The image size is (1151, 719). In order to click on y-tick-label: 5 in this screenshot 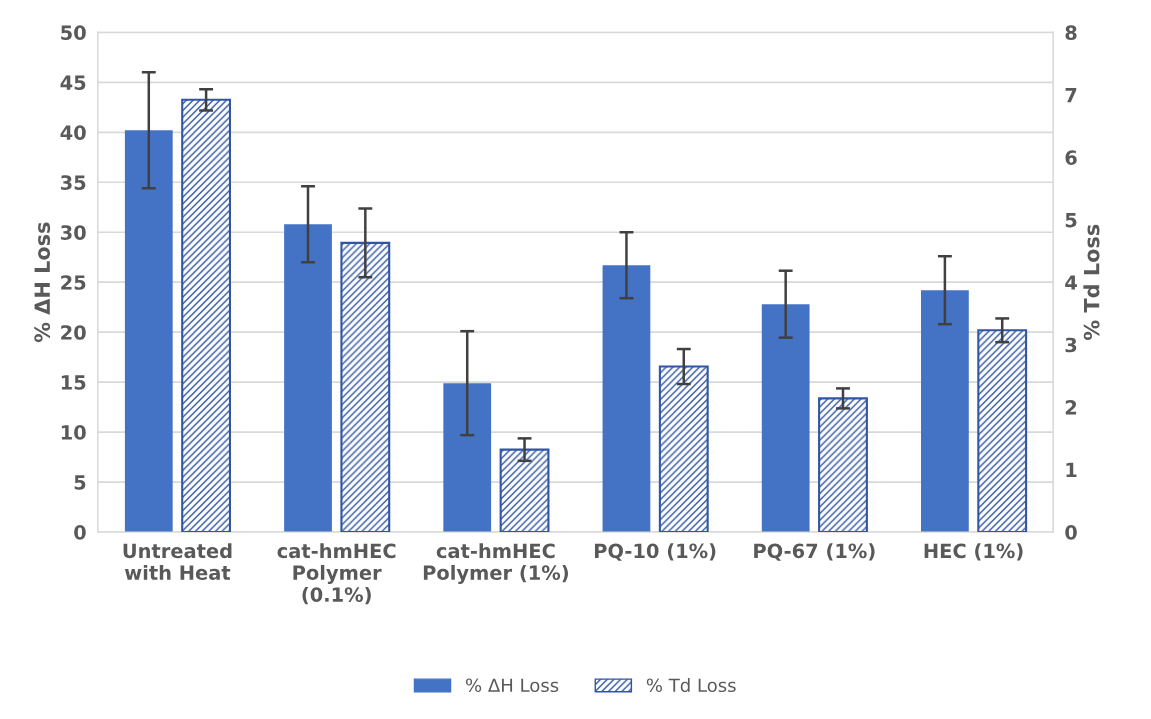, I will do `click(80, 482)`.